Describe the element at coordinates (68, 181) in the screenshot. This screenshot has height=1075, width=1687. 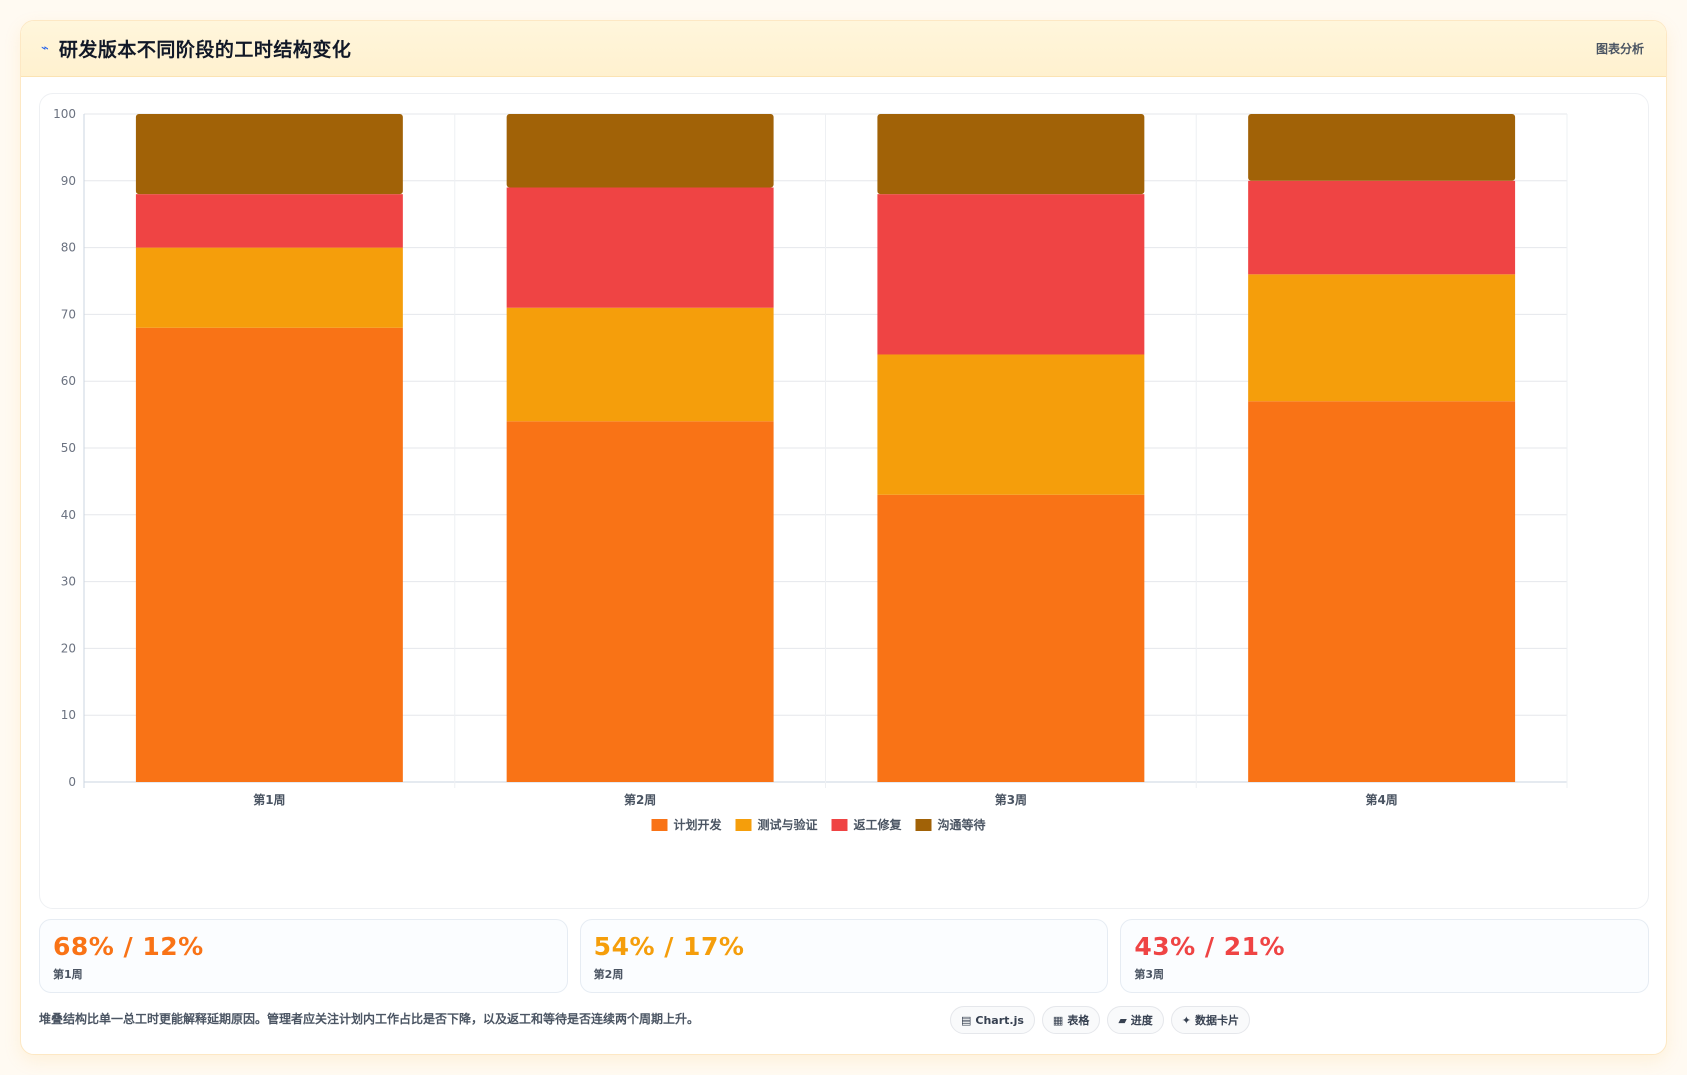
I see `y-tick-label: 90` at that location.